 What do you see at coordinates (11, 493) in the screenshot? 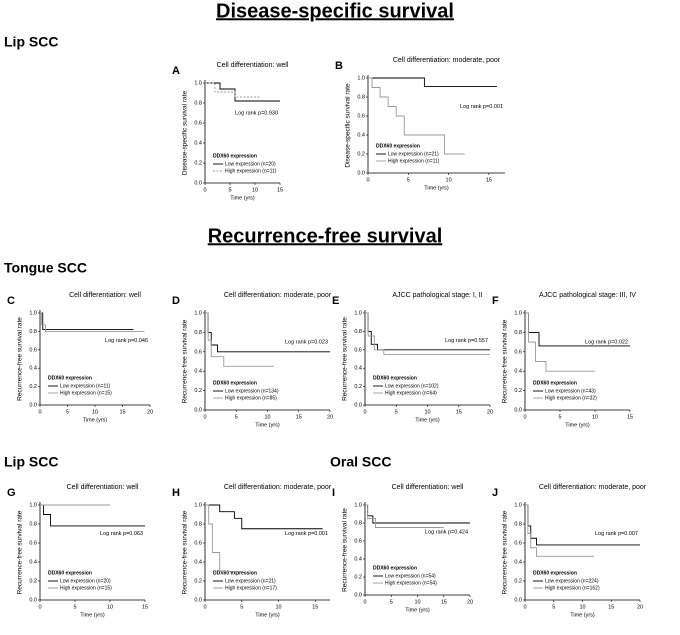
I see `panel-label: G` at bounding box center [11, 493].